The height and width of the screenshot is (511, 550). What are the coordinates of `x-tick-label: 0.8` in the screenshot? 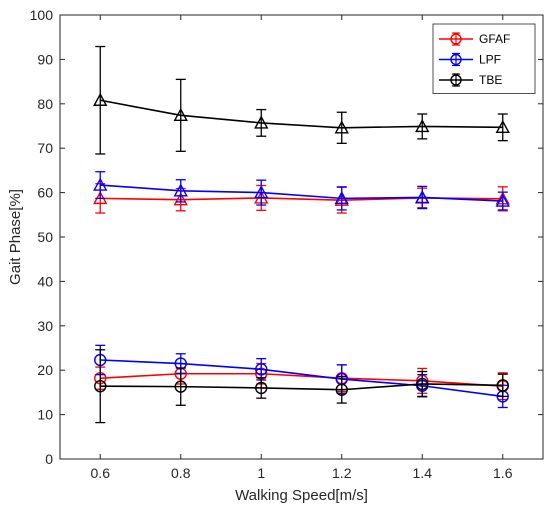 It's located at (181, 473).